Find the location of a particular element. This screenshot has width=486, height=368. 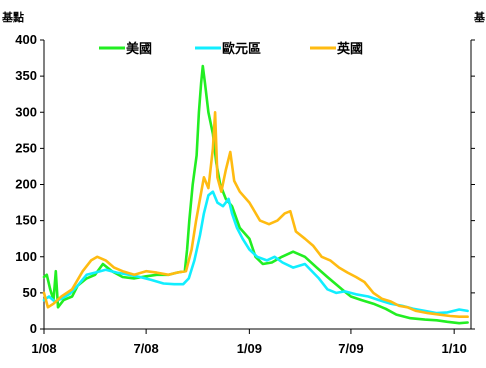

legend: 美國 歐元區 英國 is located at coordinates (231, 49).